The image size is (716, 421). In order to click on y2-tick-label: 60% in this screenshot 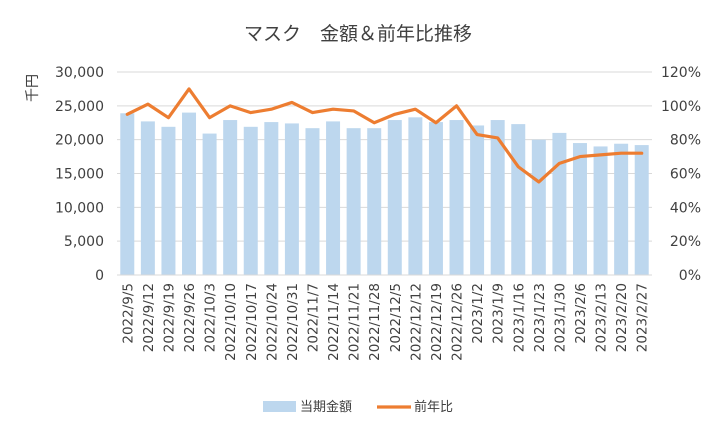, I will do `click(685, 175)`.